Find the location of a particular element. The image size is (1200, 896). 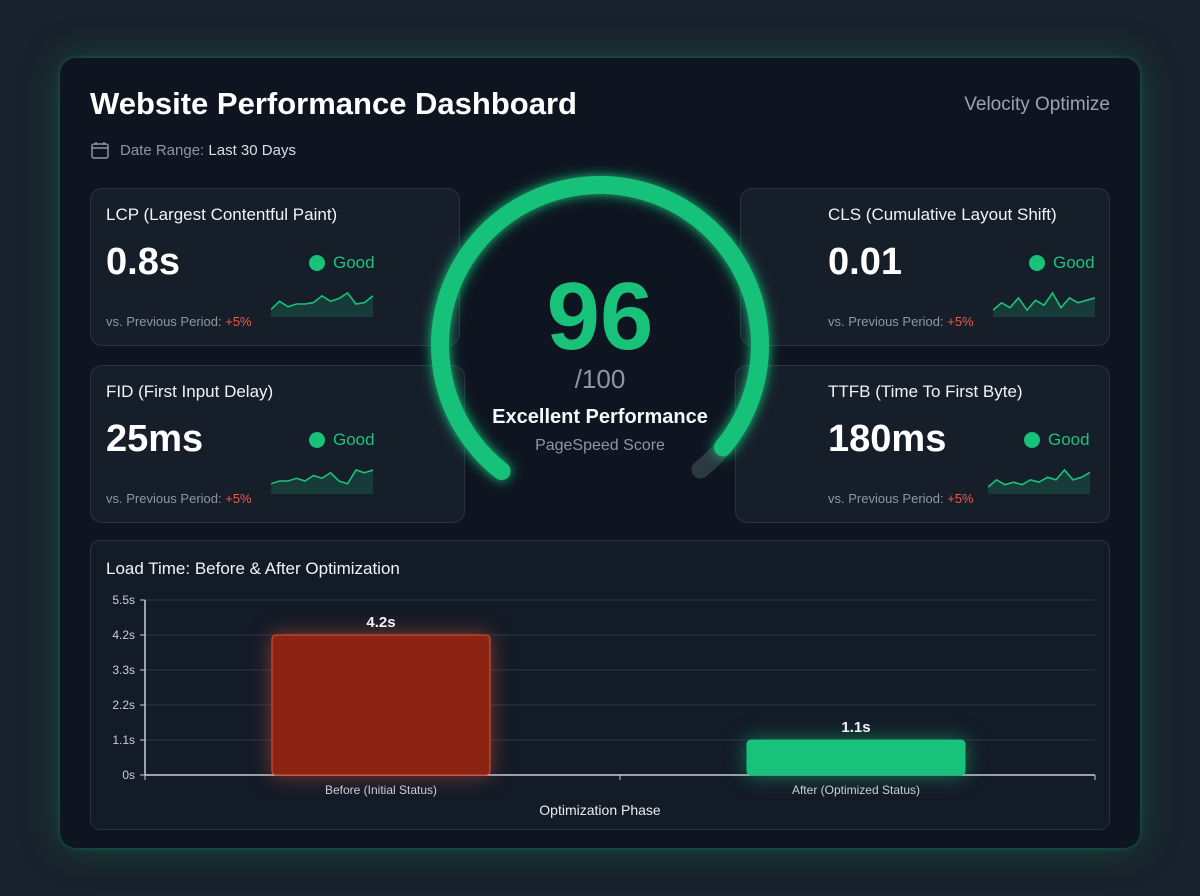

metric-value: 0.8s is located at coordinates (143, 262).